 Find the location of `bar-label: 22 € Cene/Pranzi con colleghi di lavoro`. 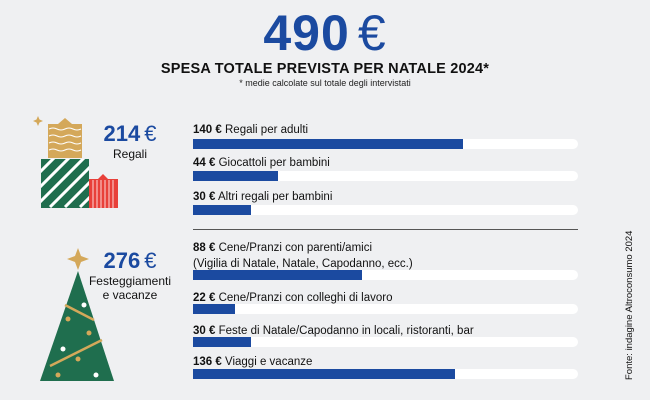

bar-label: 22 € Cene/Pranzi con colleghi di lavoro is located at coordinates (293, 298).